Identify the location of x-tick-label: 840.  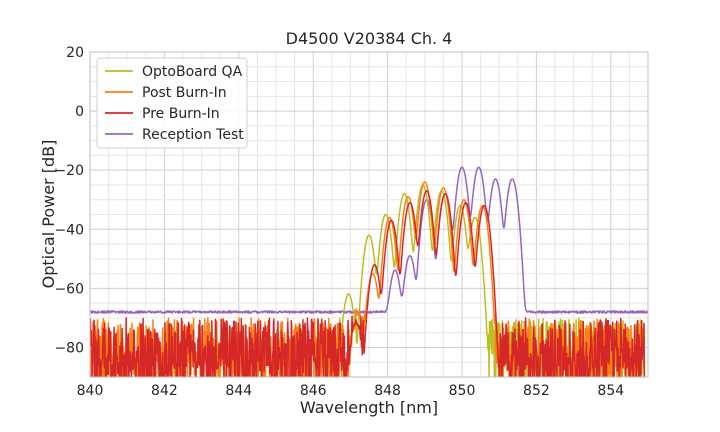
(90, 391).